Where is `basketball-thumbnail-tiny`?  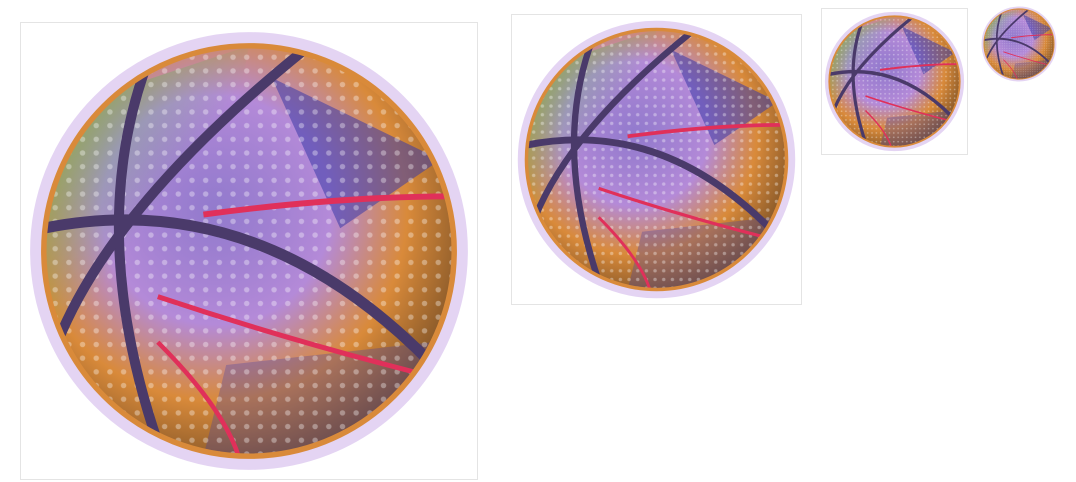 basketball-thumbnail-tiny is located at coordinates (1019, 44).